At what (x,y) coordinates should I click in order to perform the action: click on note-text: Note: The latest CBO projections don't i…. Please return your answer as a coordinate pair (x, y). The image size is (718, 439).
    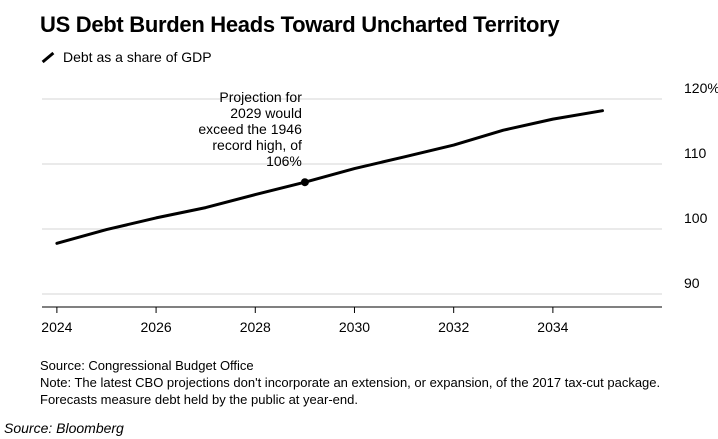
    Looking at the image, I should click on (350, 391).